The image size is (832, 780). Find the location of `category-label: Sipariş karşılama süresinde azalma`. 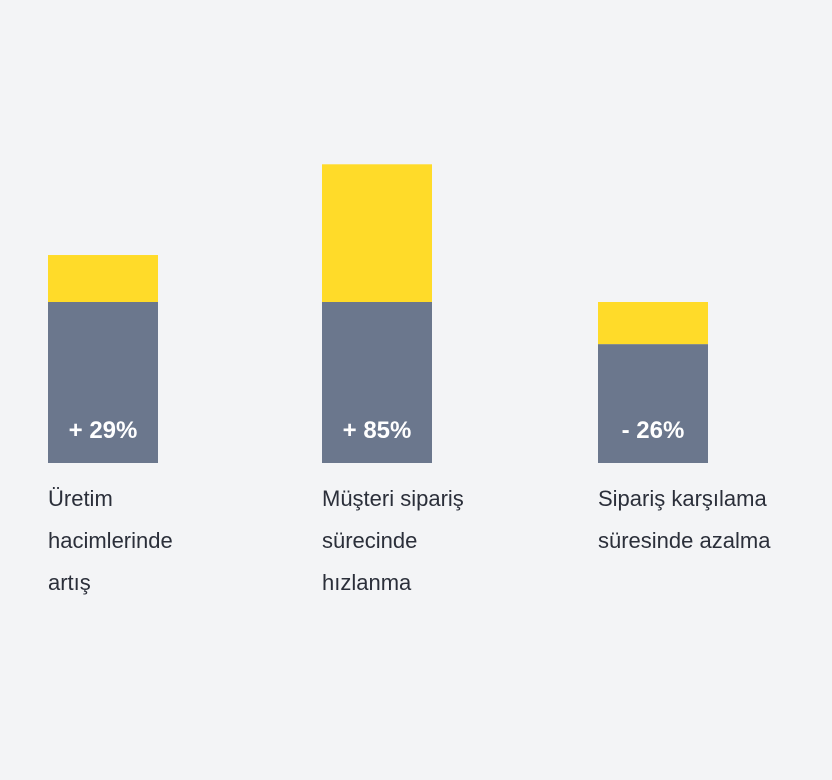

category-label: Sipariş karşılama süresinde azalma is located at coordinates (684, 519).